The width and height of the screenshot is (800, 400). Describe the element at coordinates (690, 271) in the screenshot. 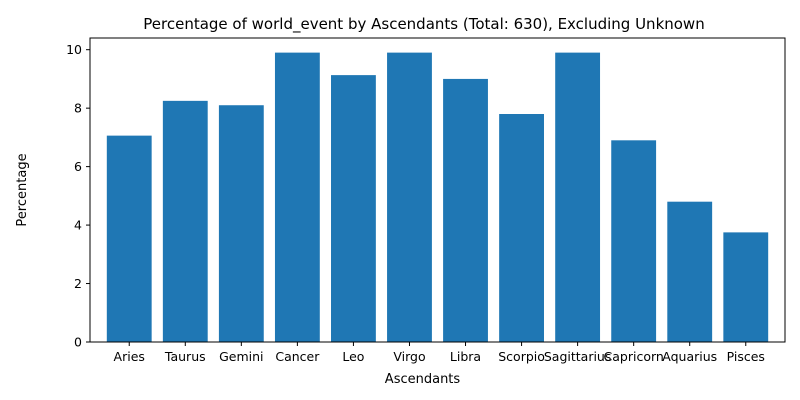

I see `bar-aquarius` at that location.